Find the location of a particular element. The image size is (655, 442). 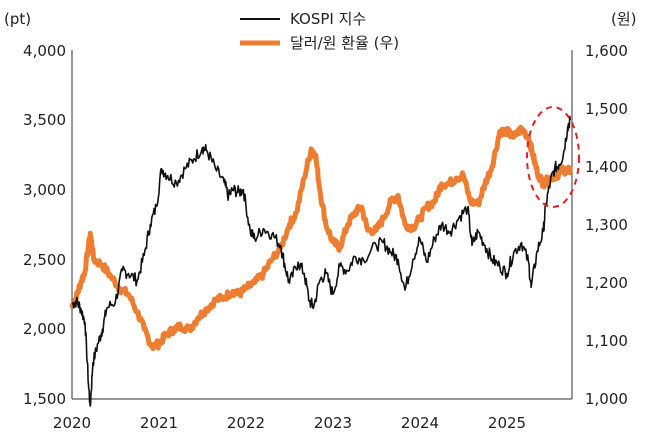

legend-usdkrw-label: 달러/원 환율 (우) is located at coordinates (344, 43).